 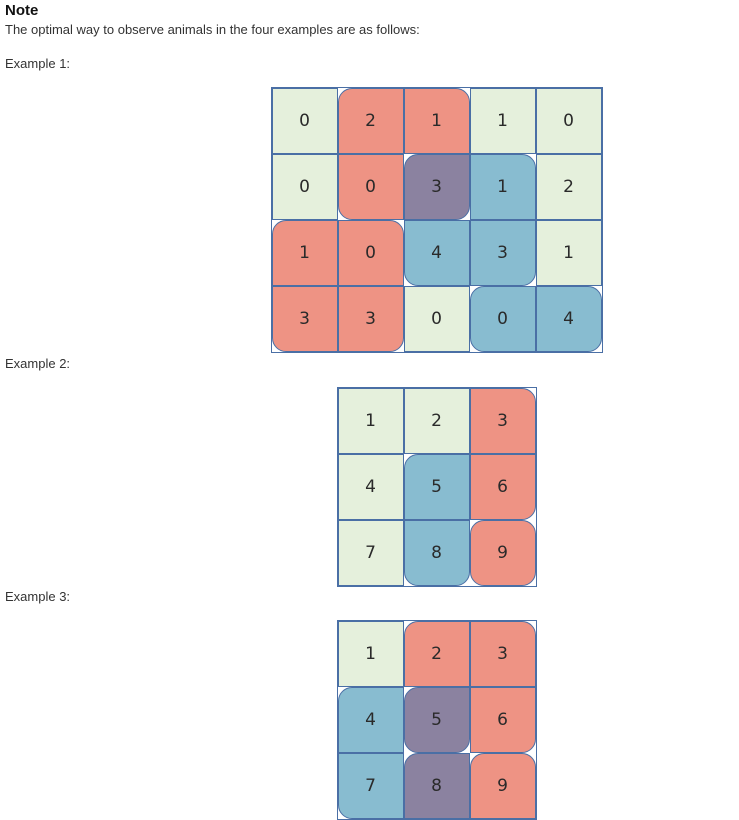 What do you see at coordinates (38, 63) in the screenshot?
I see `example-1-label: Example 1:` at bounding box center [38, 63].